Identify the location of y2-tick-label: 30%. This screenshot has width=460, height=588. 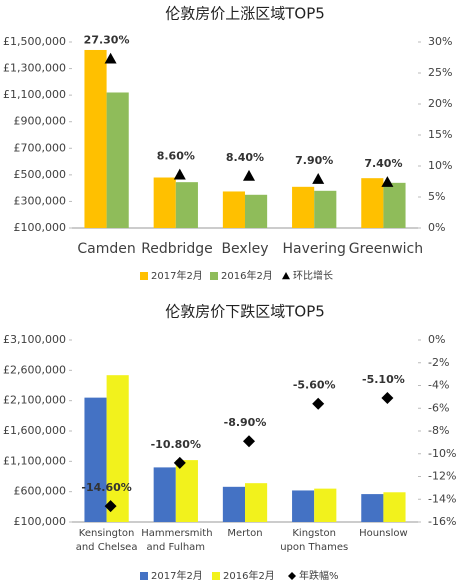
(440, 41).